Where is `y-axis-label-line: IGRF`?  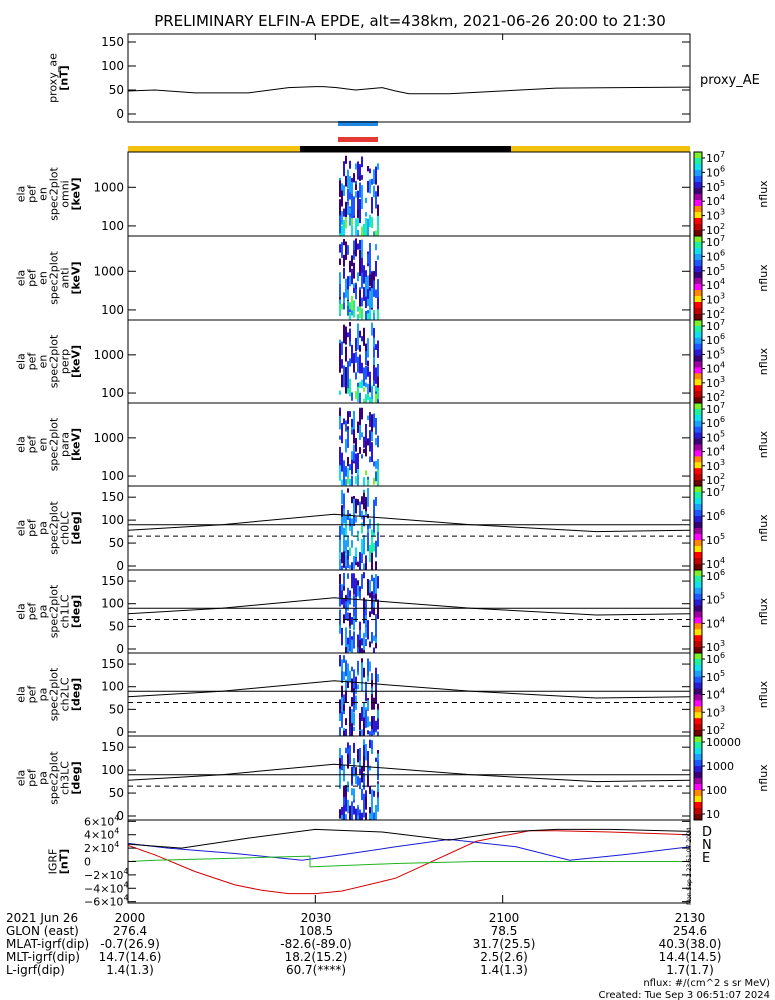
y-axis-label-line: IGRF is located at coordinates (53, 862).